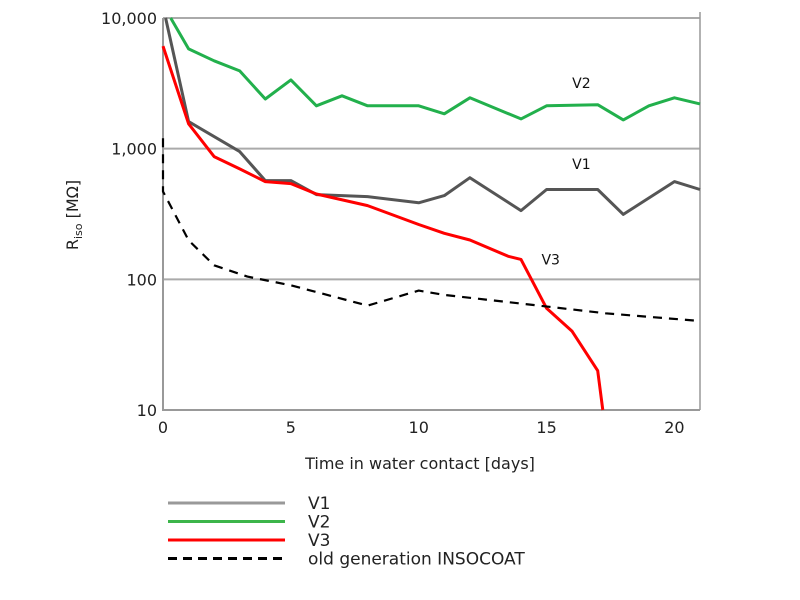  I want to click on series-line-v2, so click(435, 69).